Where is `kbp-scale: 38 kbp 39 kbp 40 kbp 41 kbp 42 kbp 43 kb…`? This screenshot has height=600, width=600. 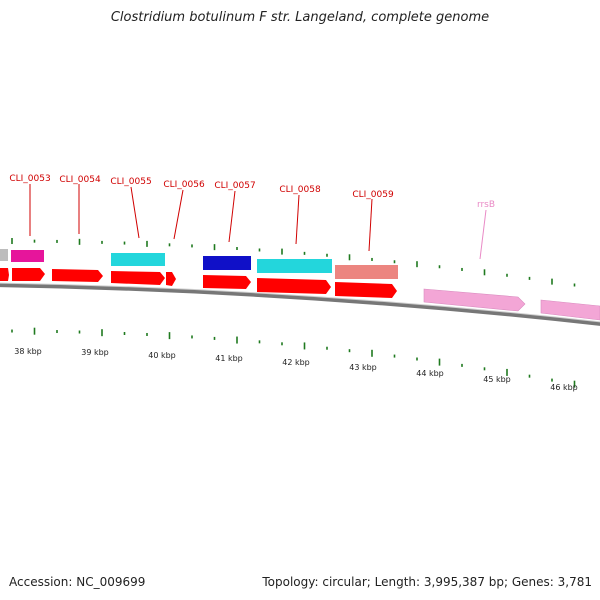 kbp-scale: 38 kbp 39 kbp 40 kbp 41 kbp 42 kbp 43 kb… is located at coordinates (296, 369).